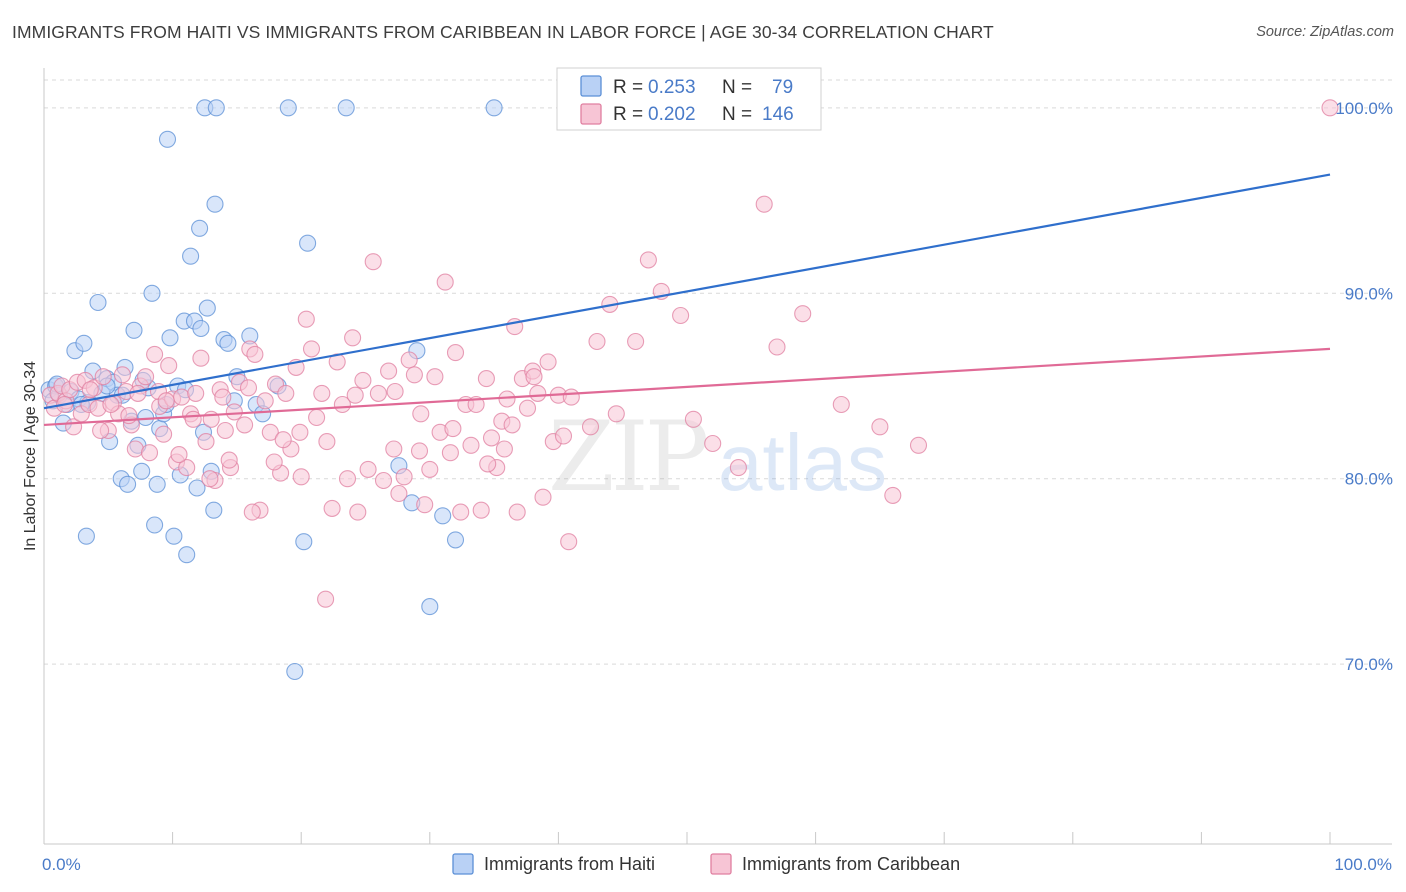  I want to click on legend-n-label-haiti: N =, so click(737, 87).